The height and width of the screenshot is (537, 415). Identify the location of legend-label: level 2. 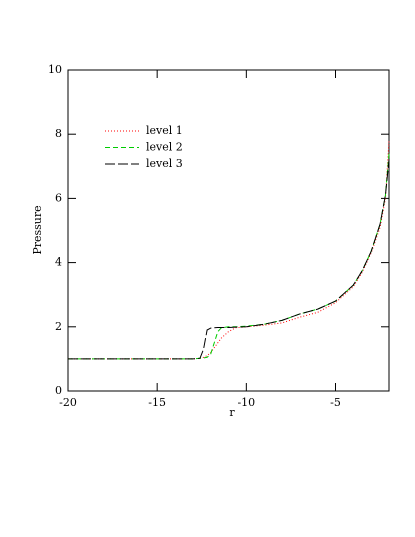
(164, 147).